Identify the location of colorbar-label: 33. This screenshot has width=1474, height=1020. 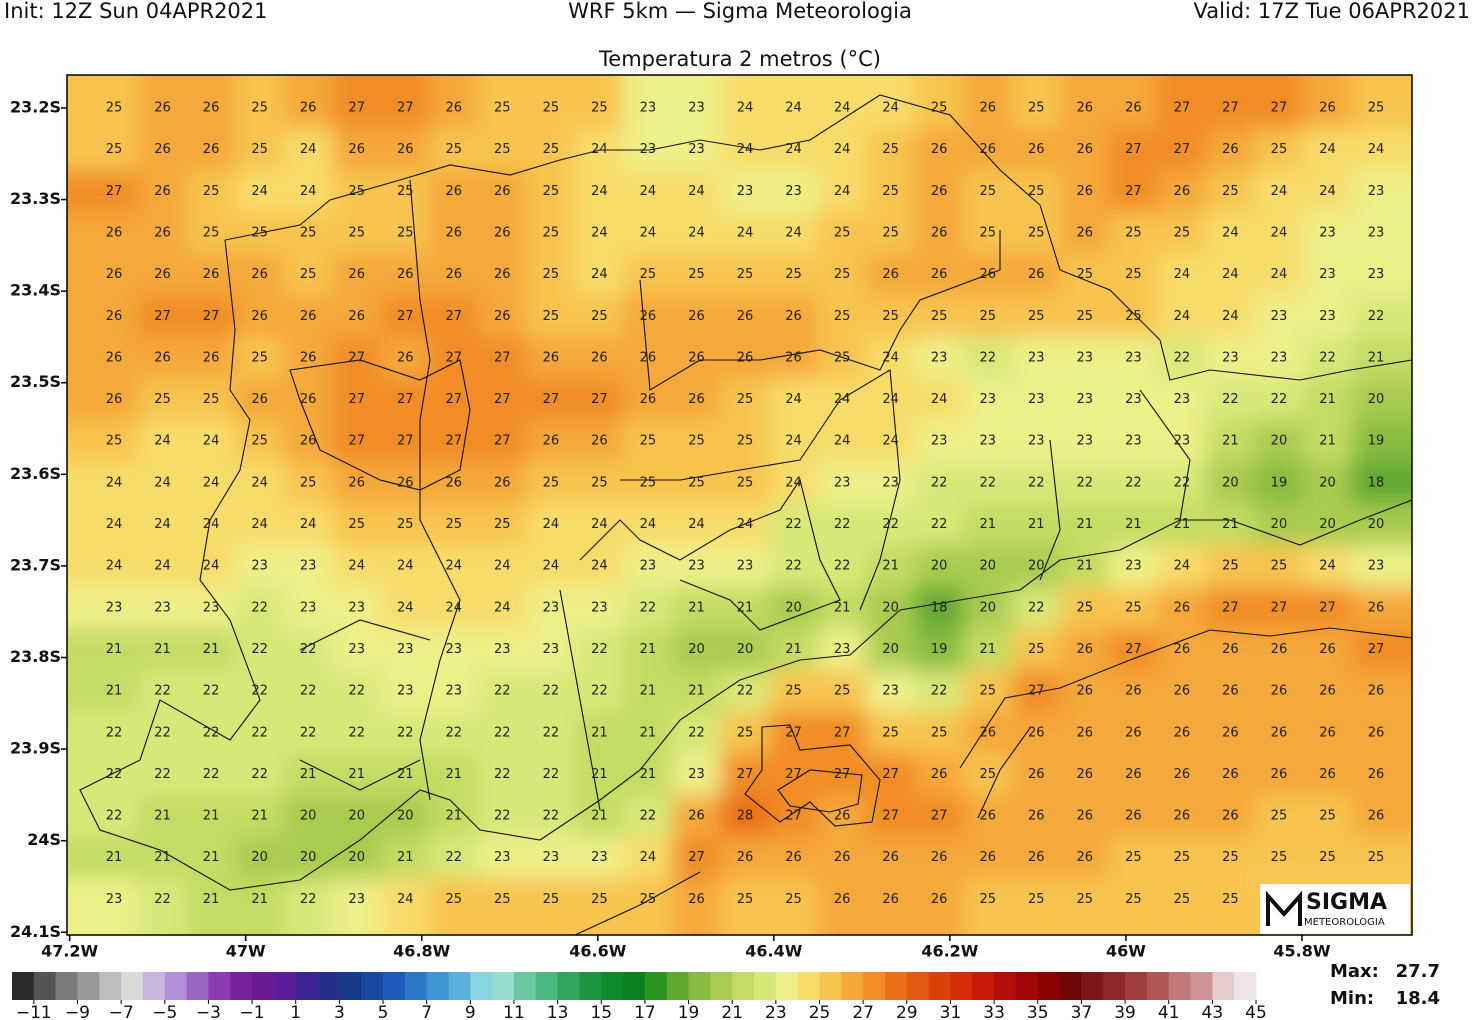
(994, 1011).